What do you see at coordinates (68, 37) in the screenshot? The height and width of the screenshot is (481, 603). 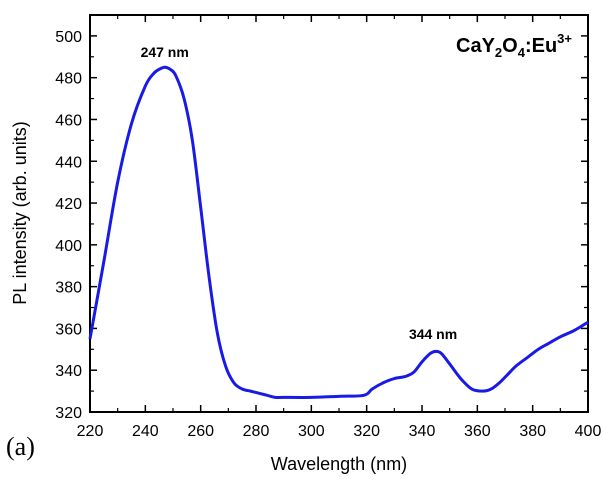 I see `y-tick-label: 500` at bounding box center [68, 37].